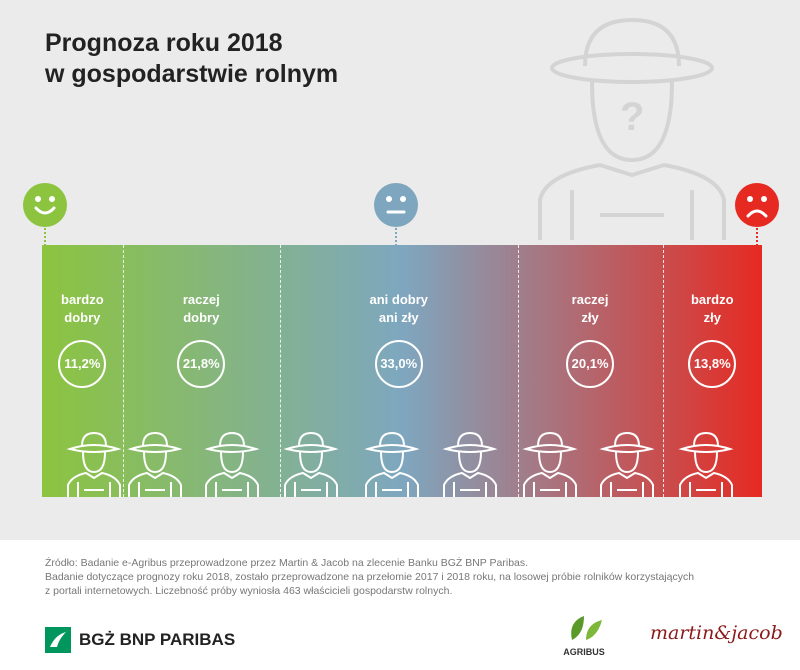 Image resolution: width=800 pixels, height=670 pixels. Describe the element at coordinates (712, 308) in the screenshot. I see `category-label: bardzo zły` at that location.